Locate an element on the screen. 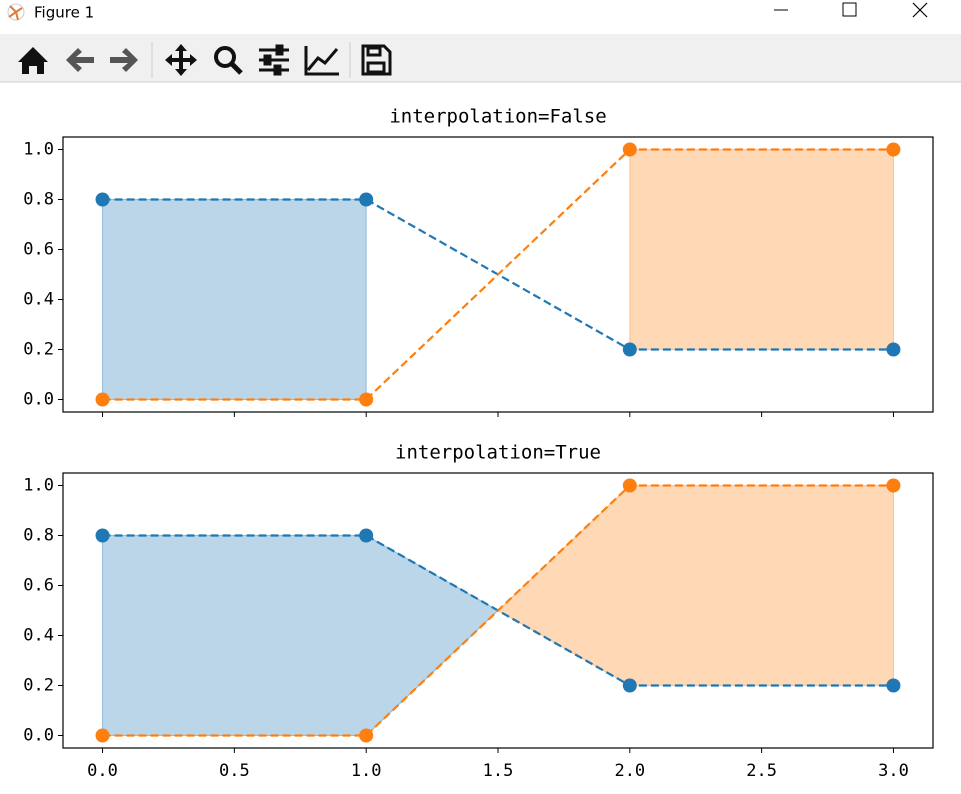 This screenshot has width=961, height=794. home-button is located at coordinates (33, 60).